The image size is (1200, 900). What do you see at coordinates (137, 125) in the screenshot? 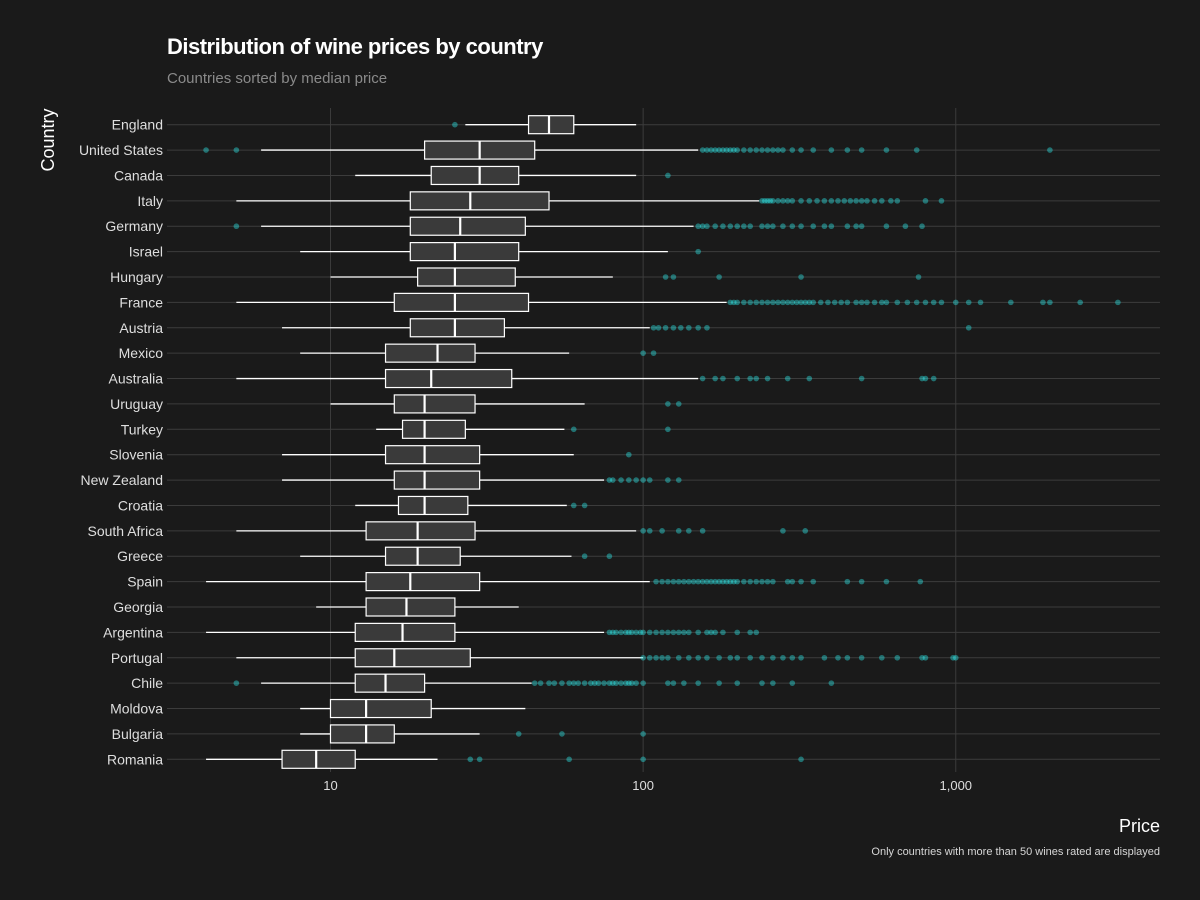
I see `y-tick-label: England` at bounding box center [137, 125].